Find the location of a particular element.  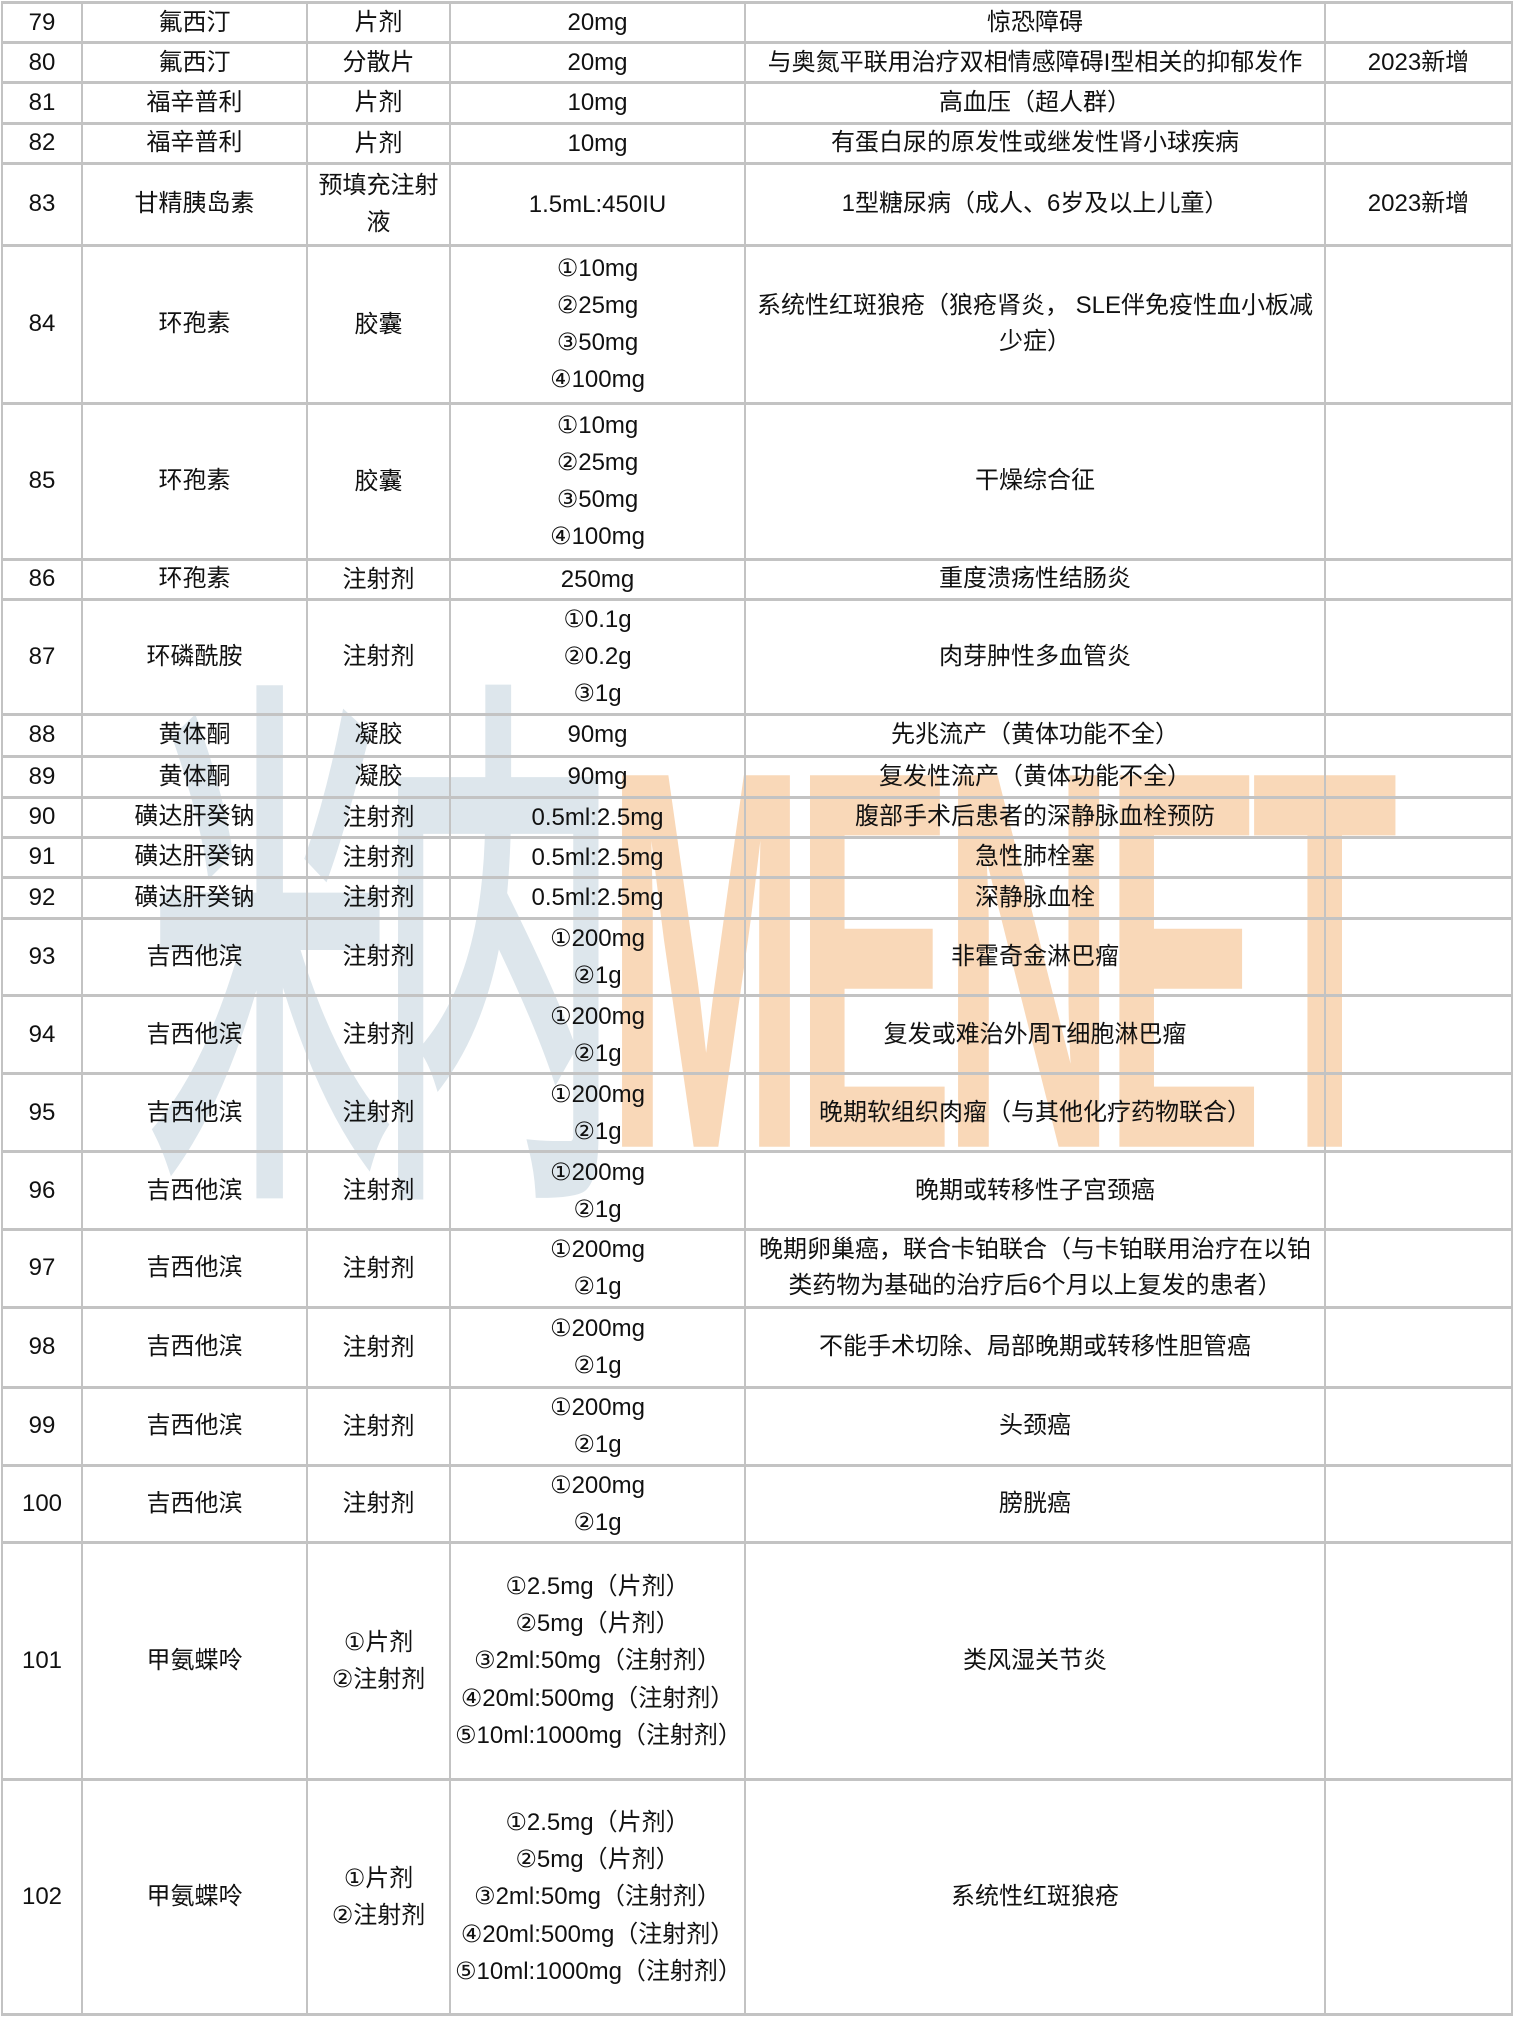

row-number-cell: 92 is located at coordinates (42, 897).